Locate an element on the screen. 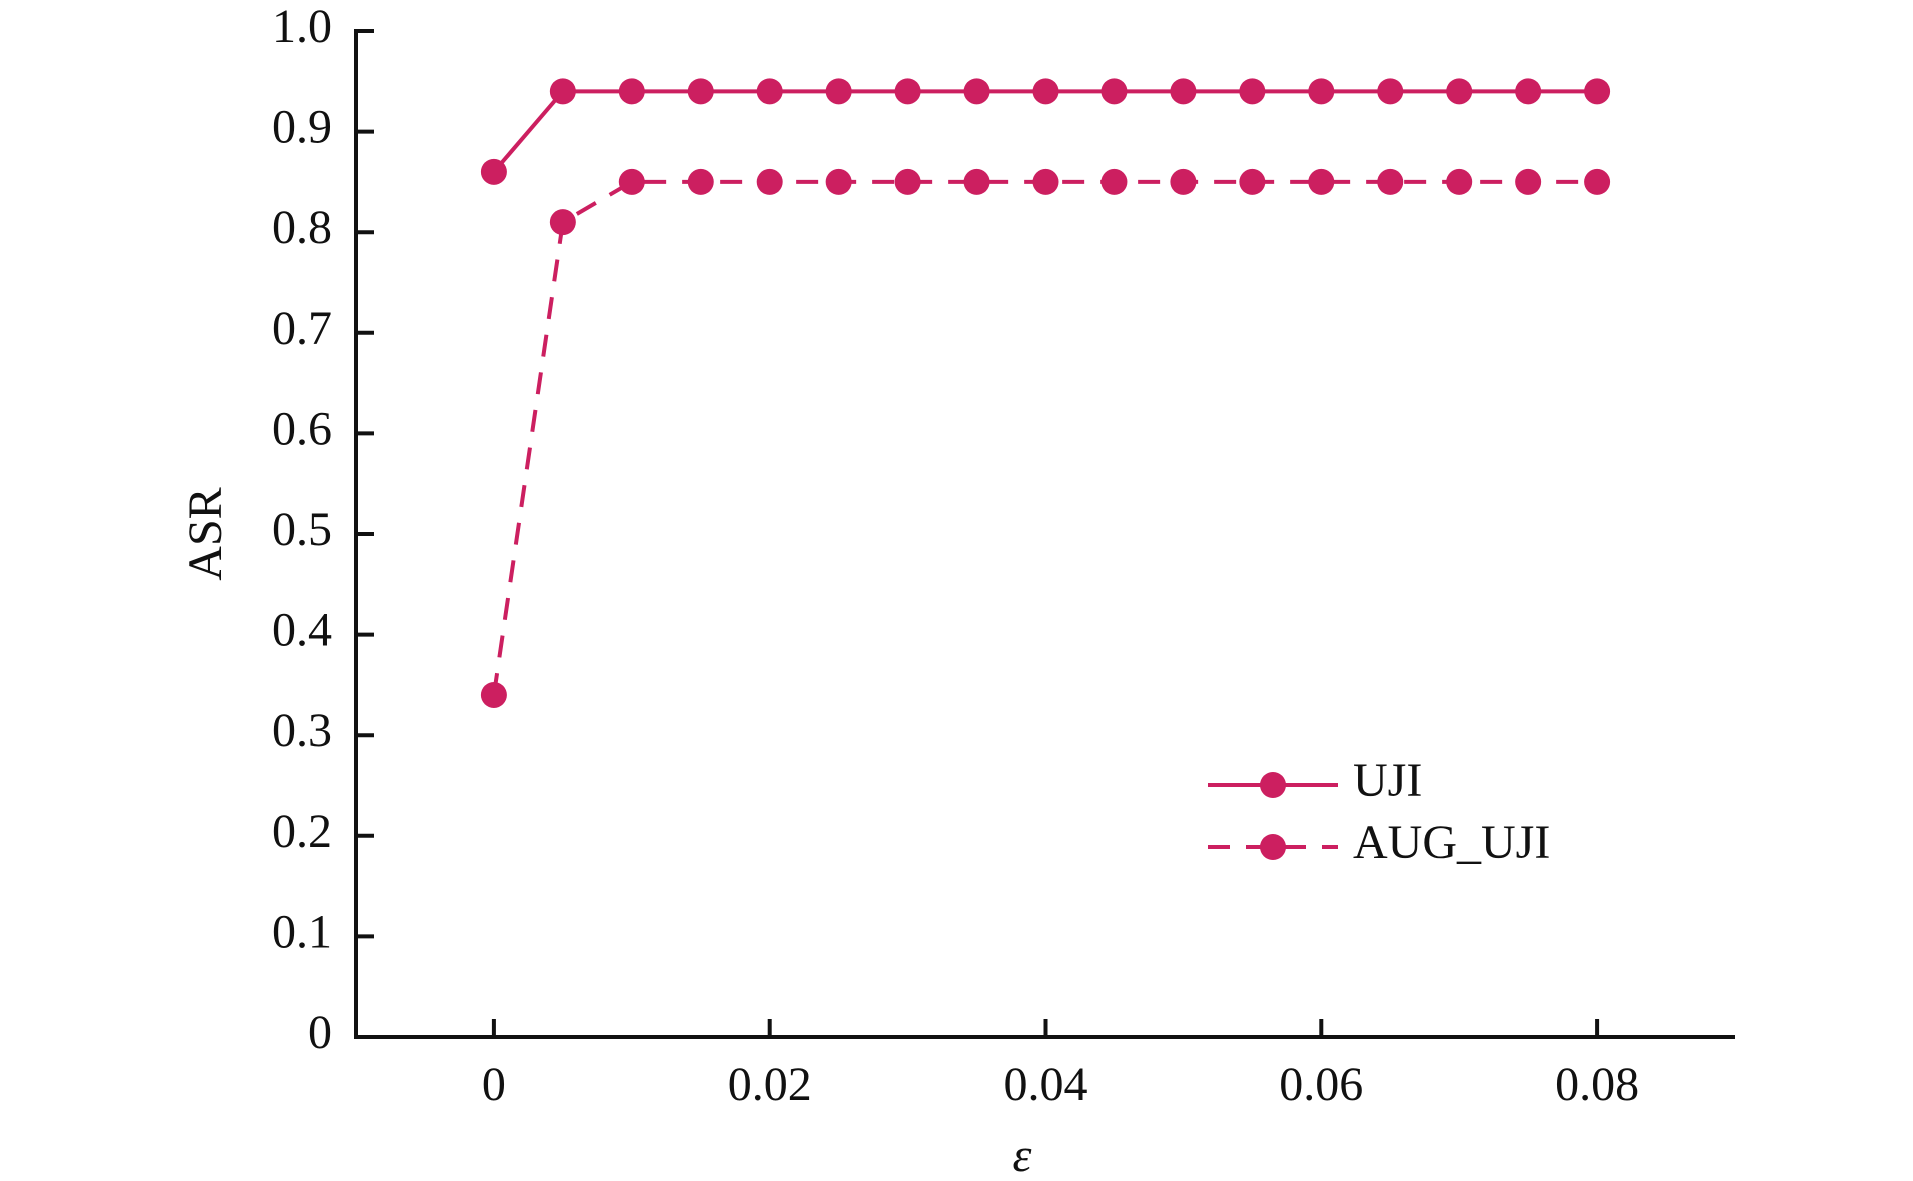 Image resolution: width=1913 pixels, height=1181 pixels. legend-label: AUG_UJI is located at coordinates (1451, 842).